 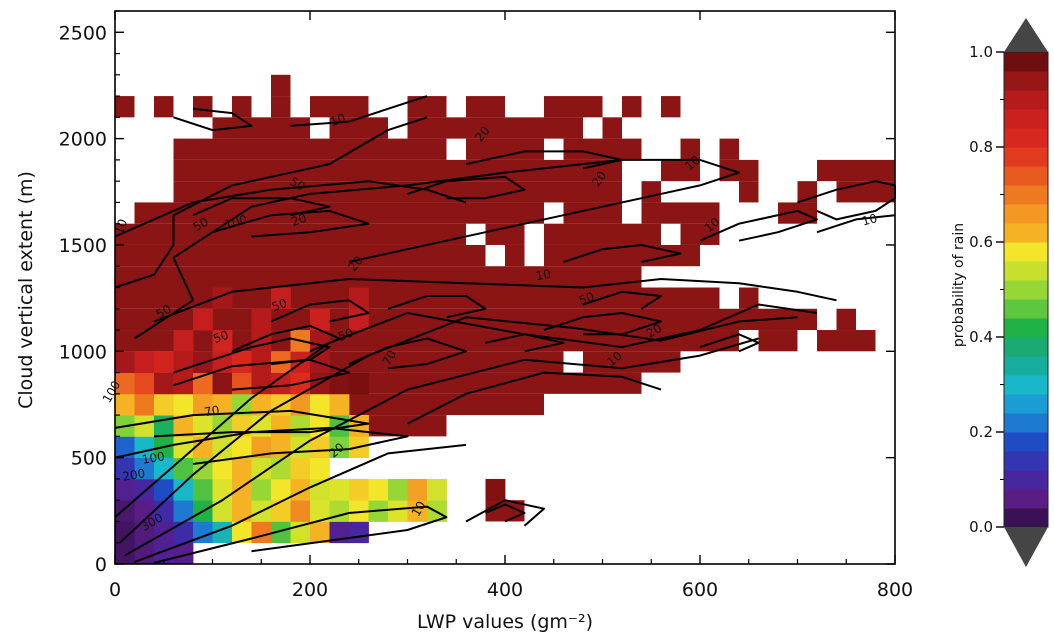 What do you see at coordinates (26, 290) in the screenshot?
I see `y-axis-title: Cloud vertical extent (m)` at bounding box center [26, 290].